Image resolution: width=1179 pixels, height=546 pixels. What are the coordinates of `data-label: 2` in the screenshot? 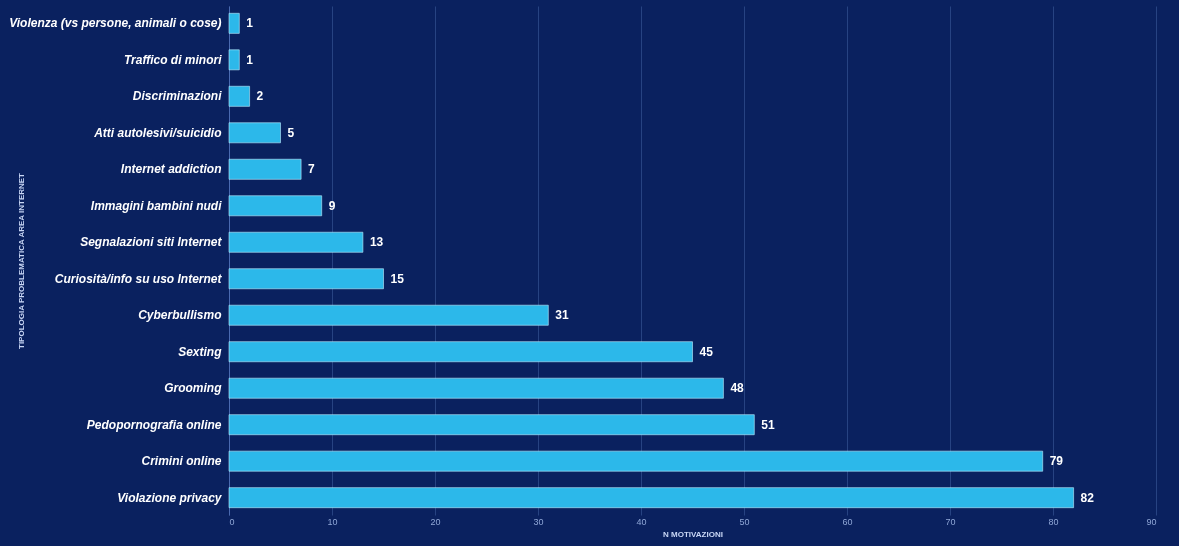 It's located at (260, 96).